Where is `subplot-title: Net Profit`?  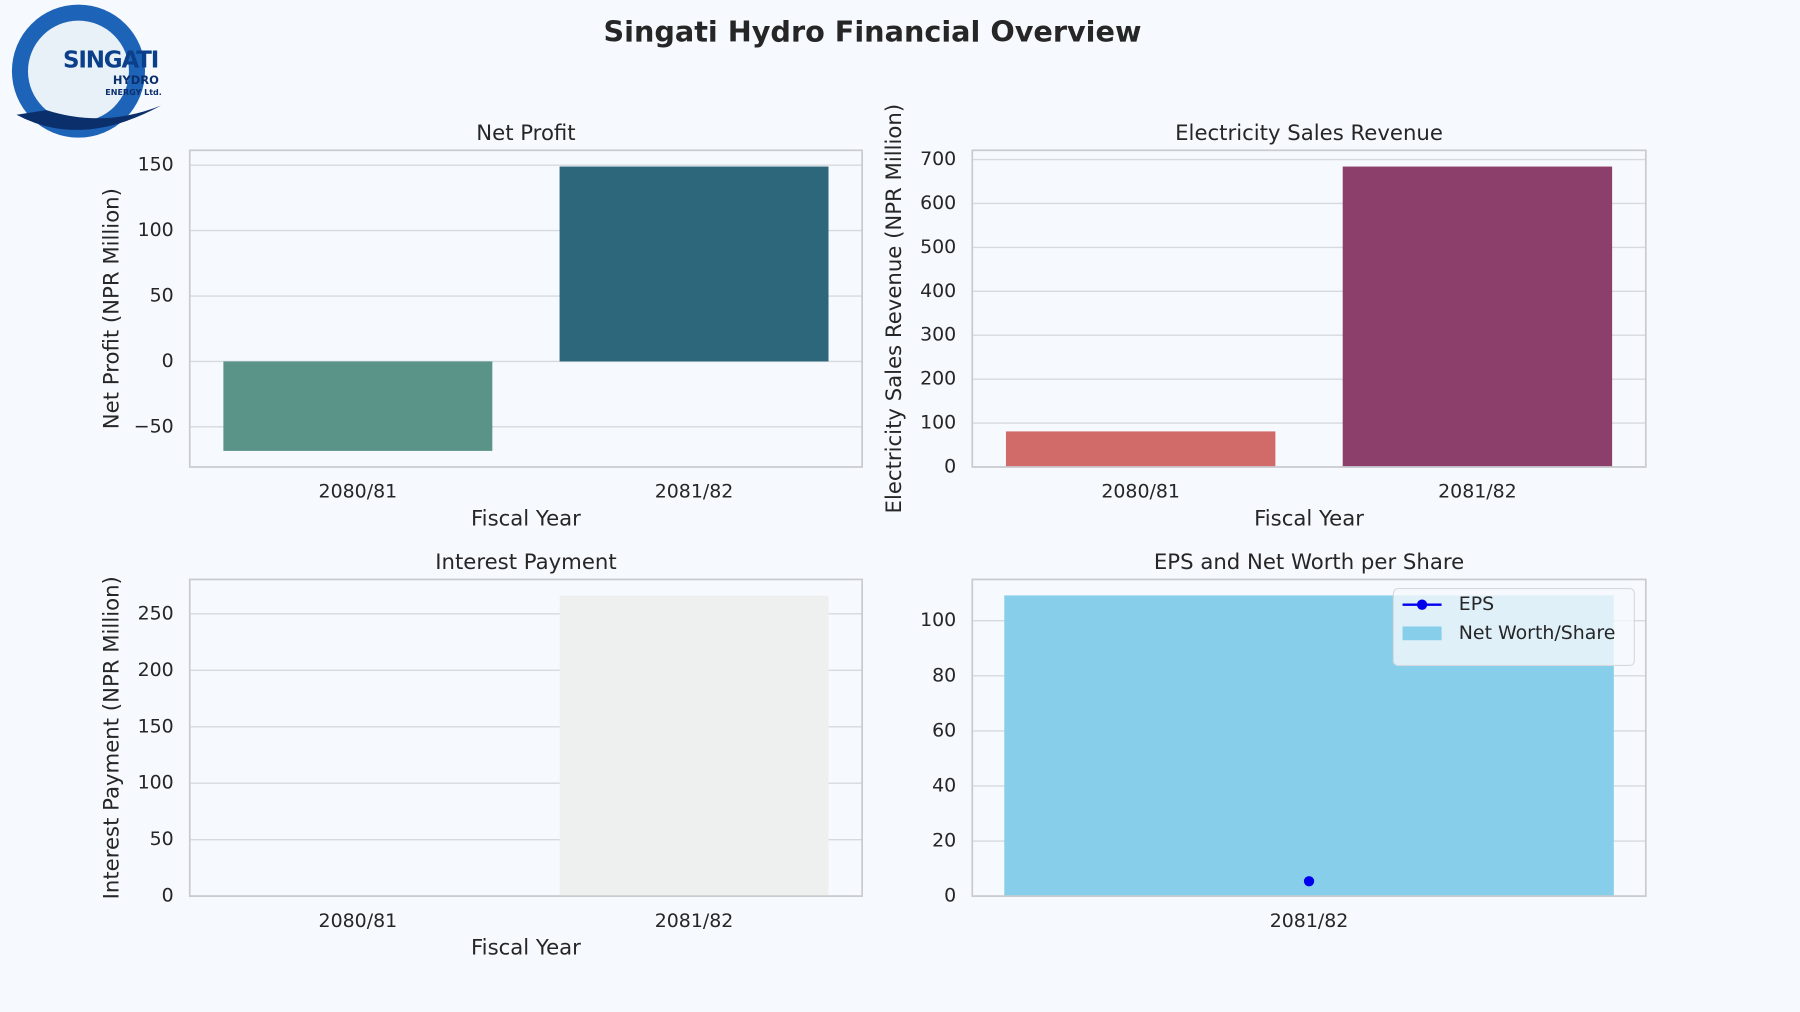
subplot-title: Net Profit is located at coordinates (525, 133).